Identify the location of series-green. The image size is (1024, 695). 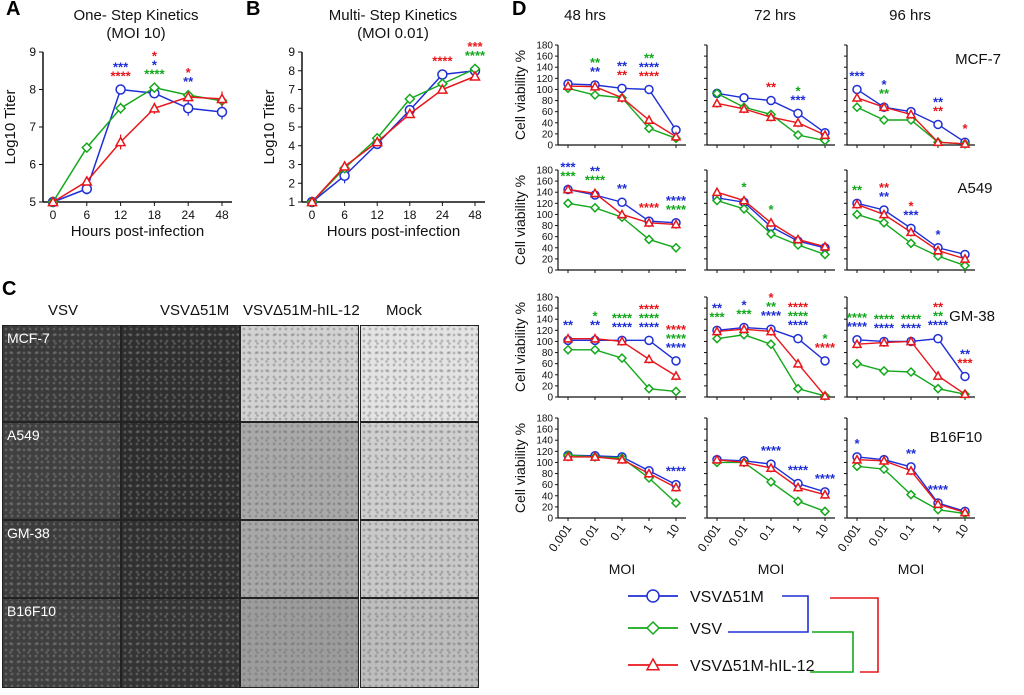
(911, 240).